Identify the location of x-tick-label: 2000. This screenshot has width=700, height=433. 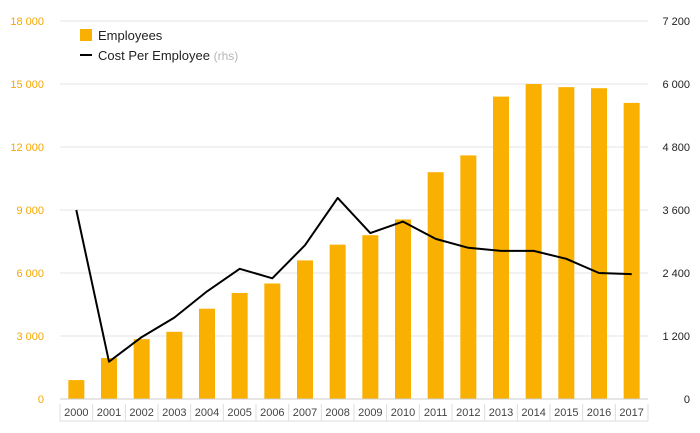
(76, 413).